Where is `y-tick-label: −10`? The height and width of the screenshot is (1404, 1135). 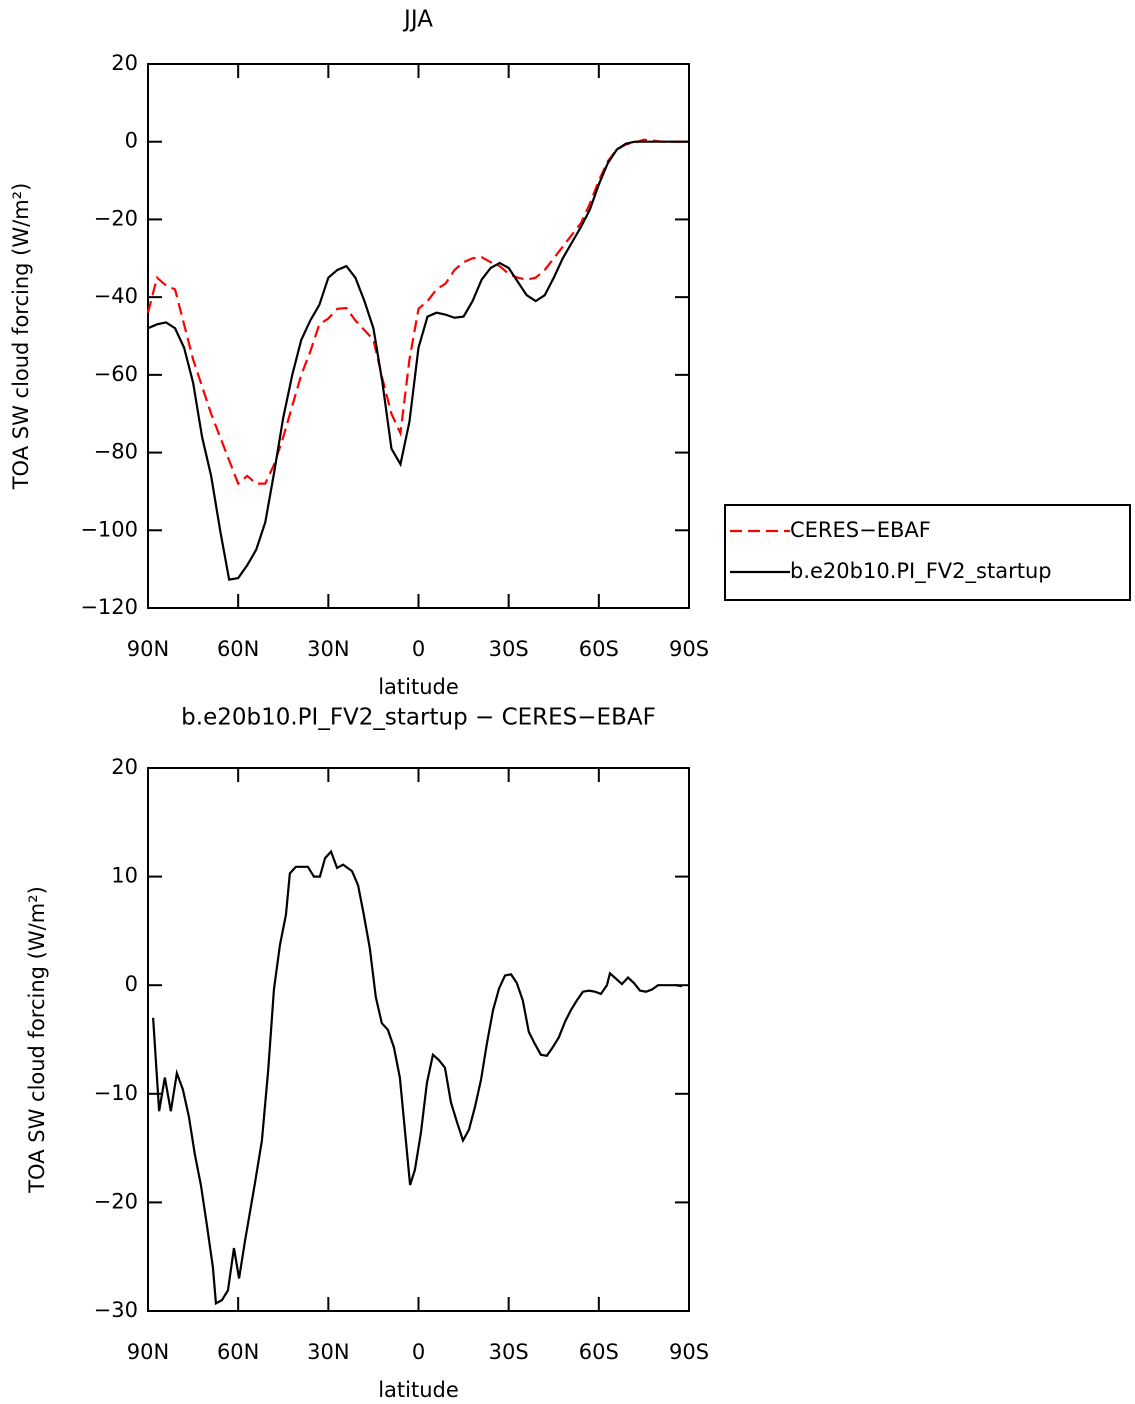 y-tick-label: −10 is located at coordinates (116, 1093).